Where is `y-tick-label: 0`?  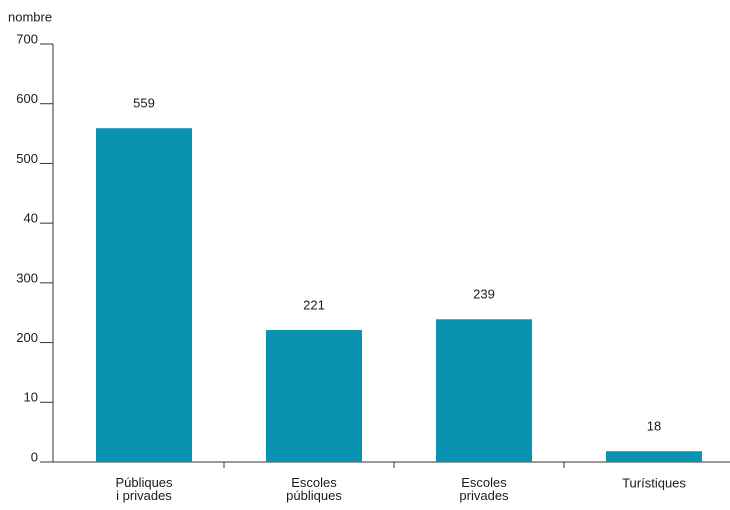 y-tick-label: 0 is located at coordinates (34, 456).